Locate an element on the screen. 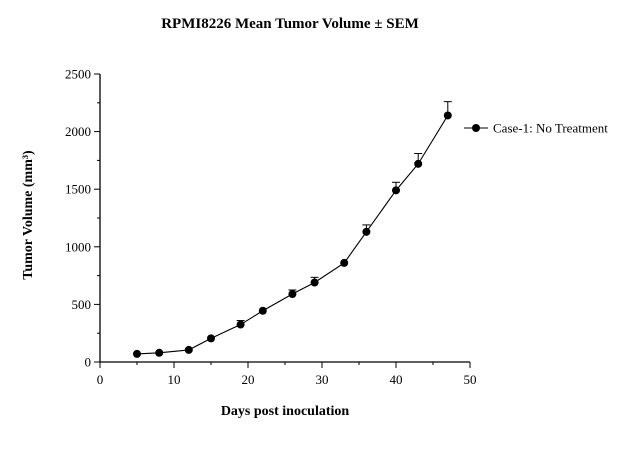 The image size is (634, 456). x-tick-label: 50 is located at coordinates (470, 379).